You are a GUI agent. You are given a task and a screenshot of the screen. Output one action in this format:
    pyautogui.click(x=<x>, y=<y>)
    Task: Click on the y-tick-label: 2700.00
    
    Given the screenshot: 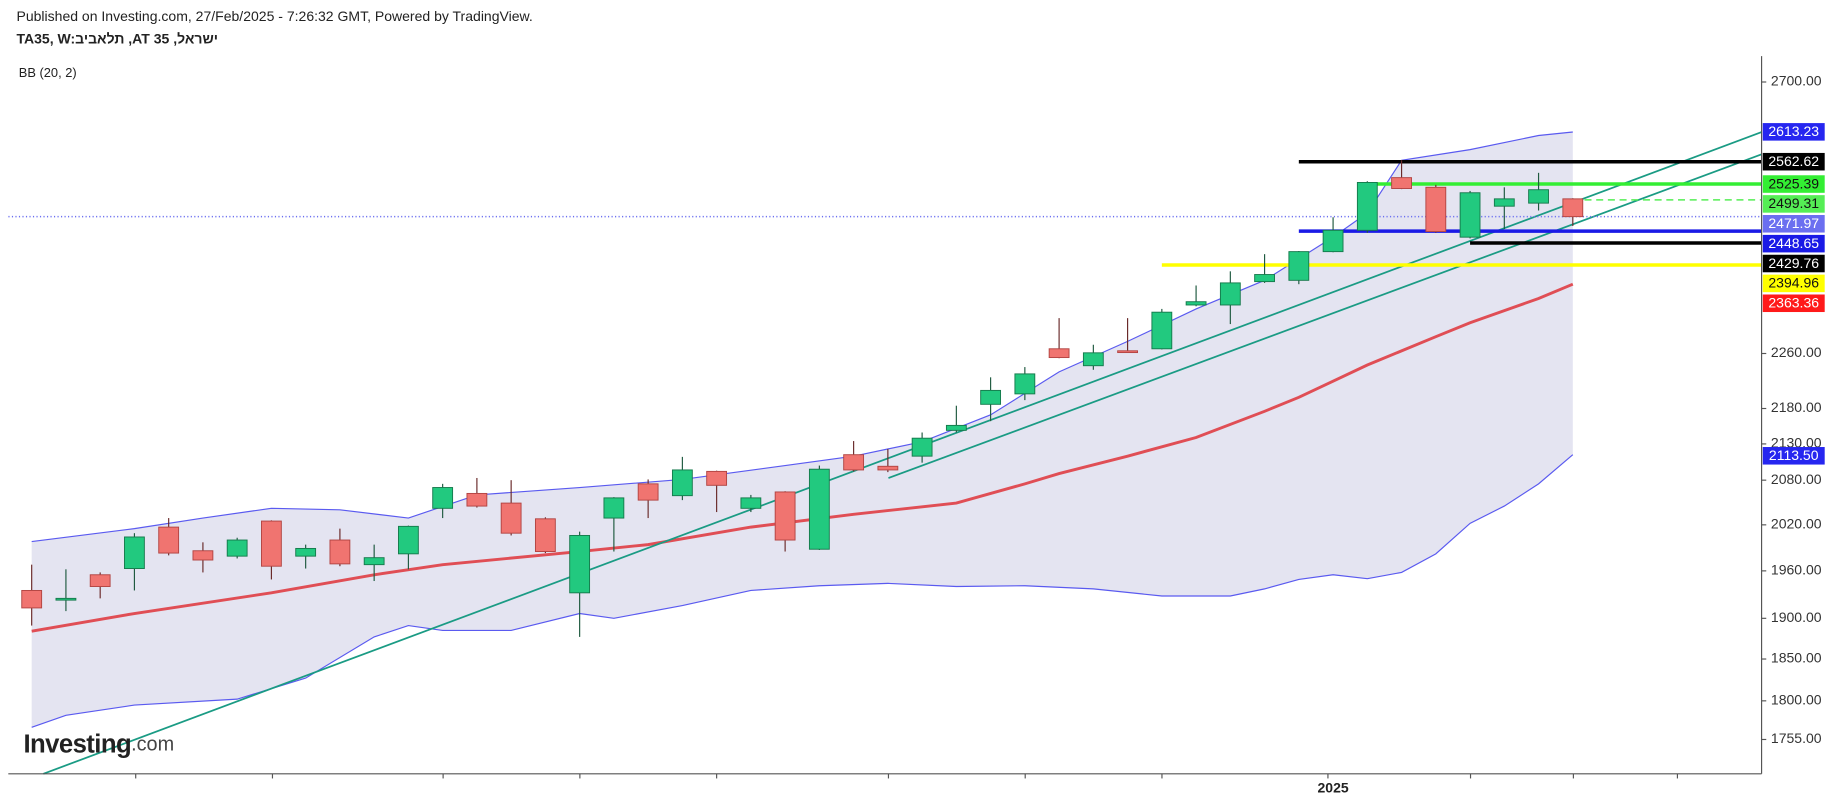 What is the action you would take?
    pyautogui.click(x=1796, y=81)
    